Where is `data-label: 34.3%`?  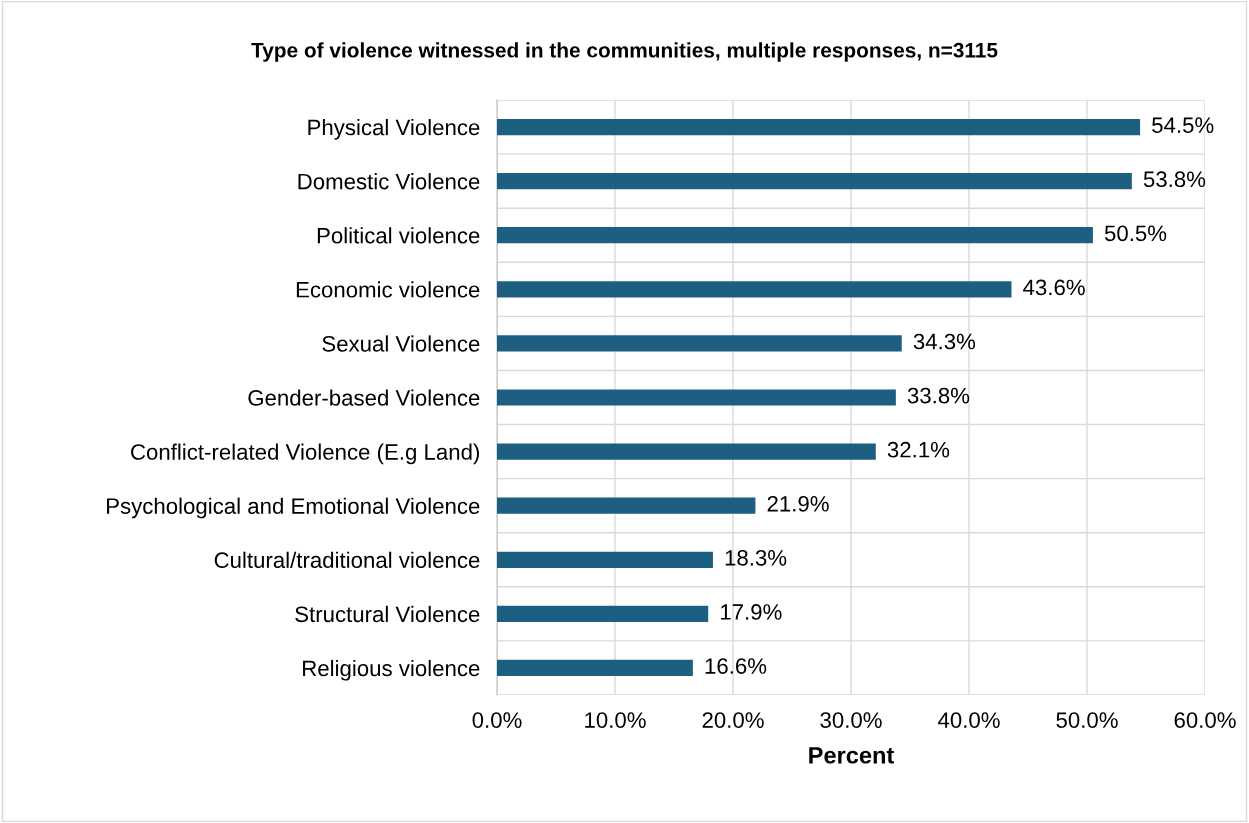
data-label: 34.3% is located at coordinates (944, 341).